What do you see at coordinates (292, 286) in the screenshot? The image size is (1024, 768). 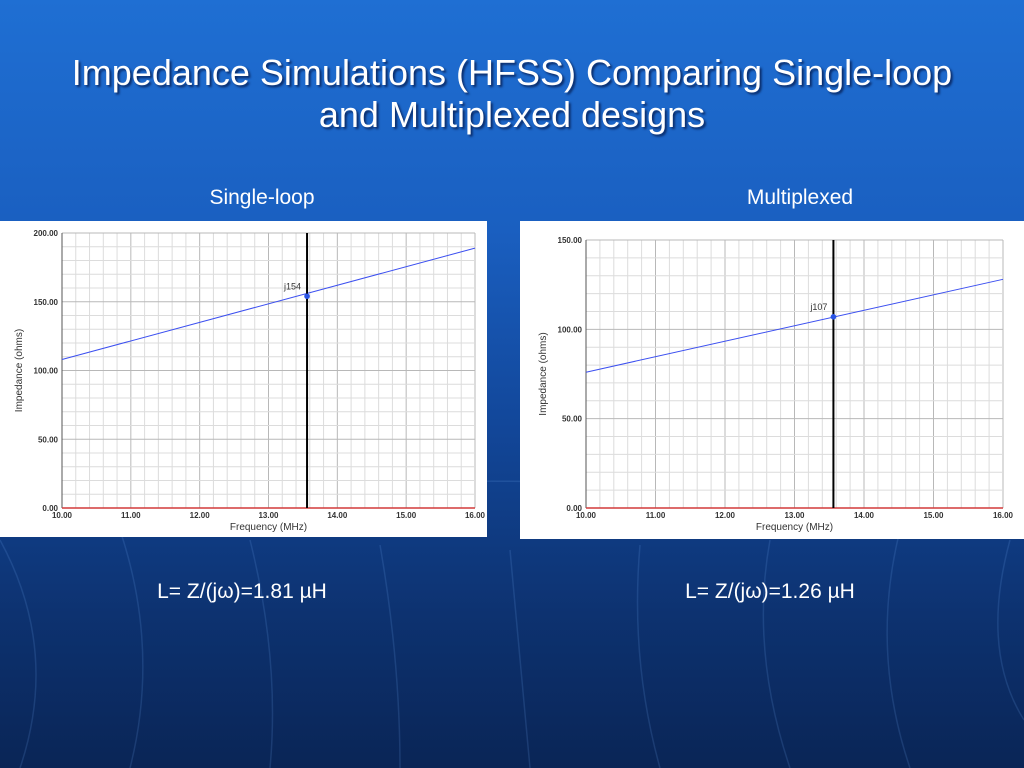 I see `marker-label: j154` at bounding box center [292, 286].